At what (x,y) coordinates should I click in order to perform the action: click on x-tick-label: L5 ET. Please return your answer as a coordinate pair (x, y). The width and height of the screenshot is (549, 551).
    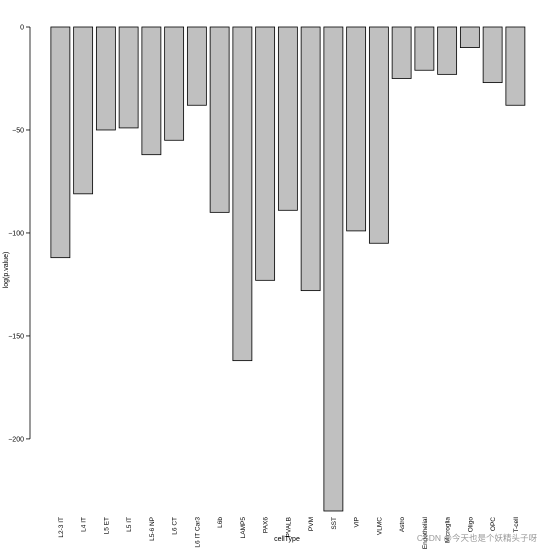
    Looking at the image, I should click on (106, 525).